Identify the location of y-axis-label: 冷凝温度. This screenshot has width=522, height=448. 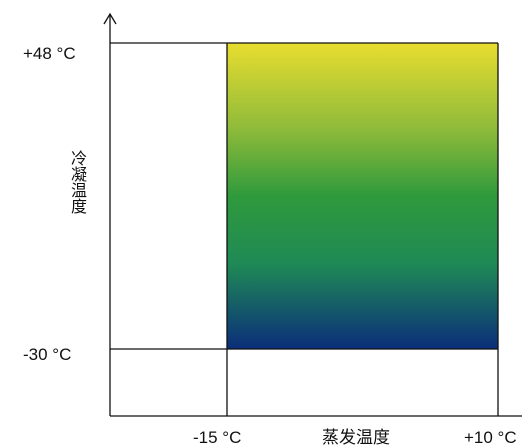
(77, 182).